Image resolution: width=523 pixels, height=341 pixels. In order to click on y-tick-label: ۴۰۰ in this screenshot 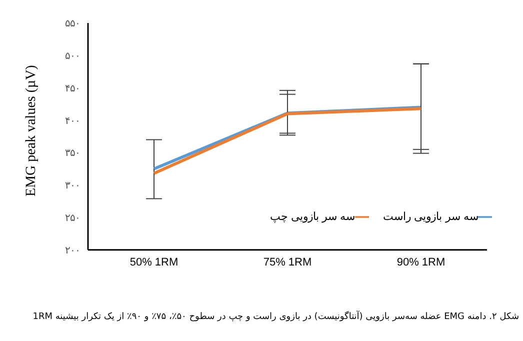, I will do `click(72, 121)`.